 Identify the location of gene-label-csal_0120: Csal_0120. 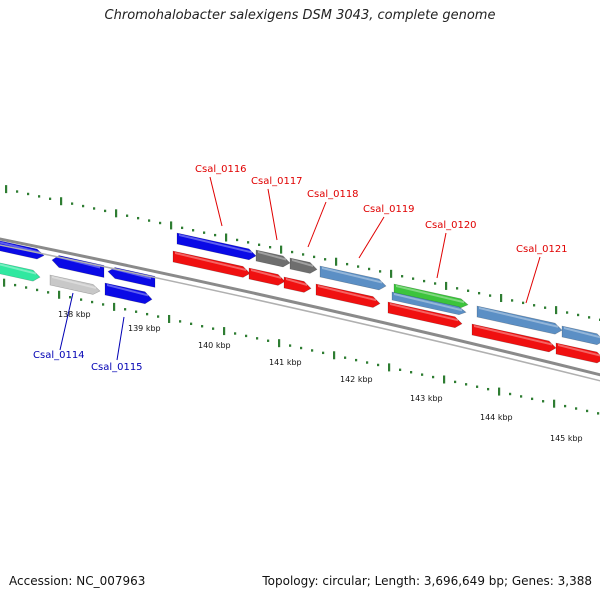
(451, 225).